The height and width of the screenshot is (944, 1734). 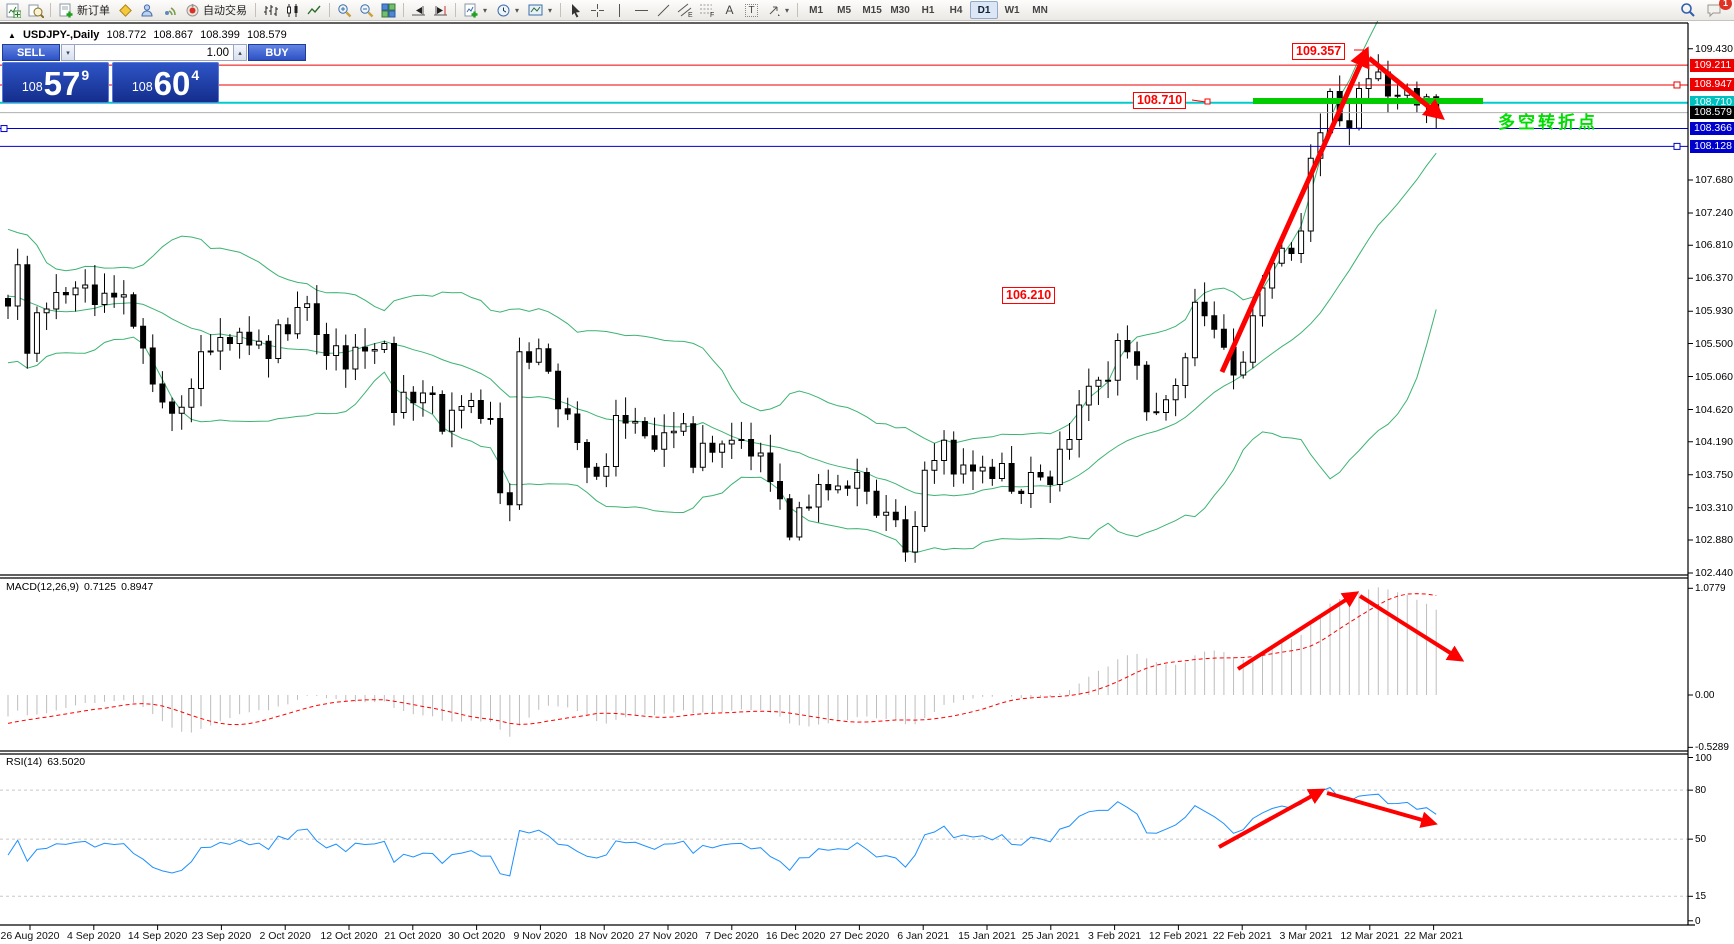 I want to click on timeframe-m15: M15, so click(x=872, y=10).